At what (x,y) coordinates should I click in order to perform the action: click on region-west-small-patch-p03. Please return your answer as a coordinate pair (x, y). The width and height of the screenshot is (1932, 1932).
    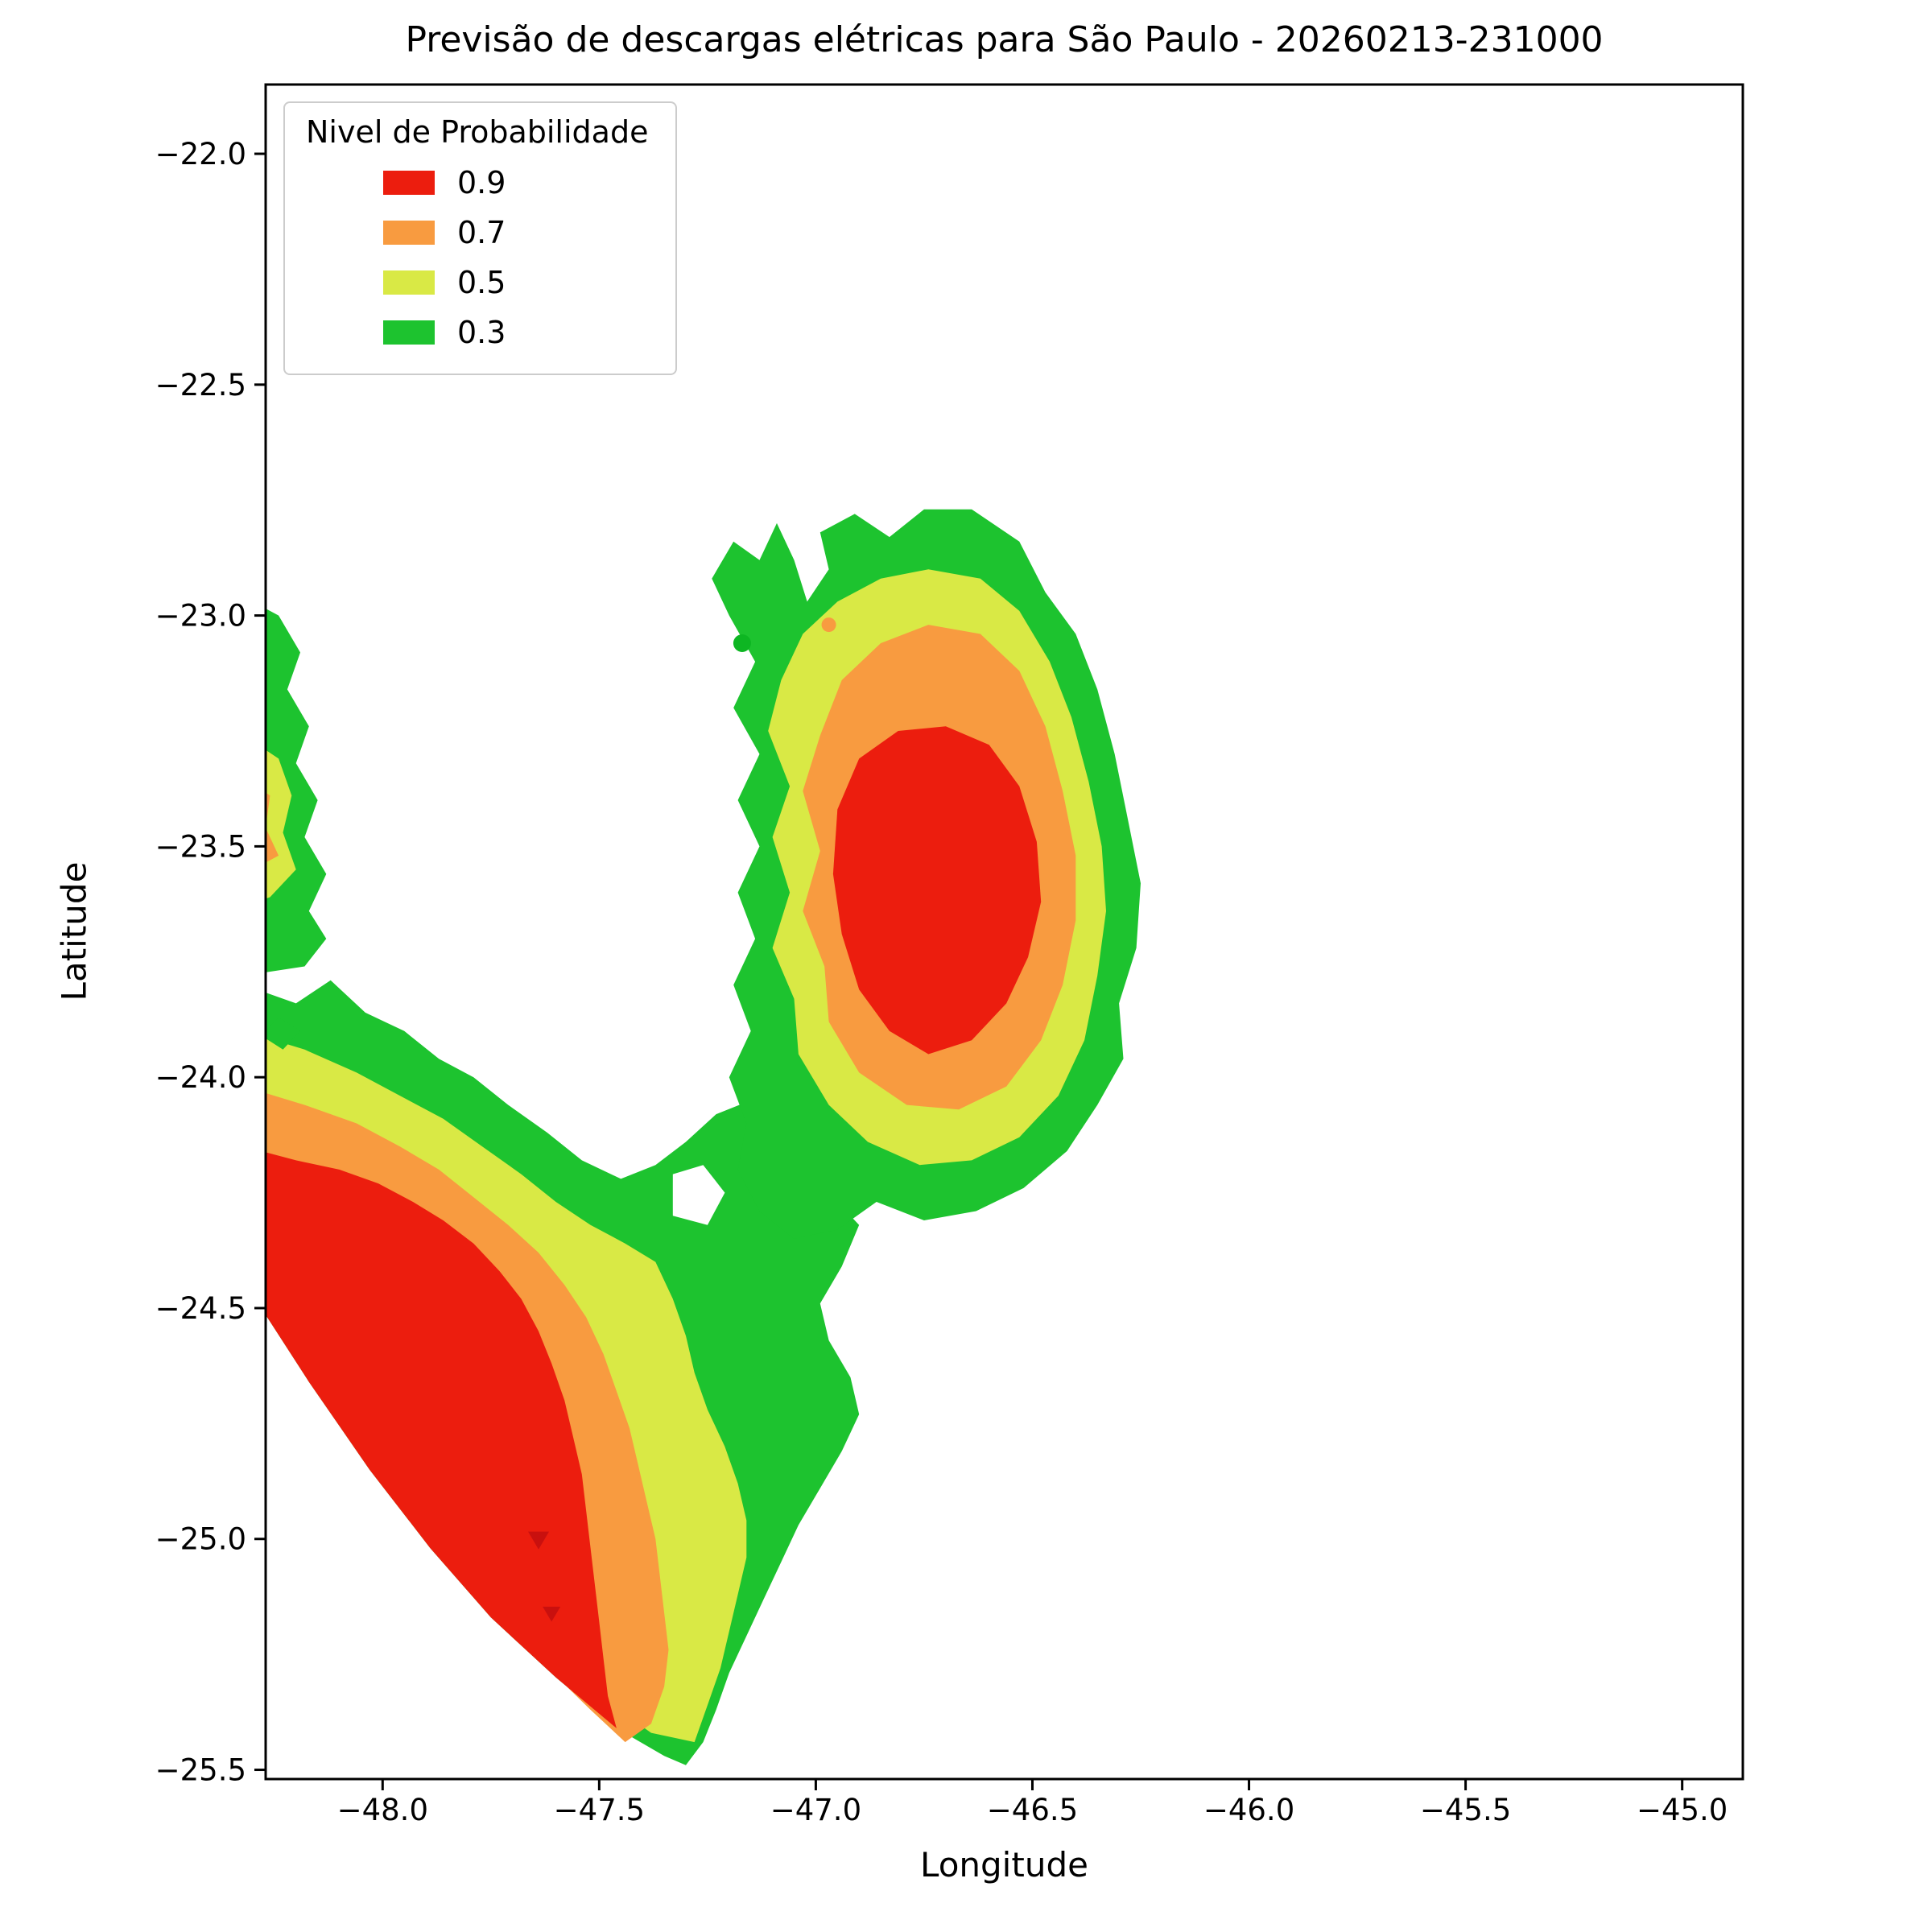
    Looking at the image, I should click on (283, 1033).